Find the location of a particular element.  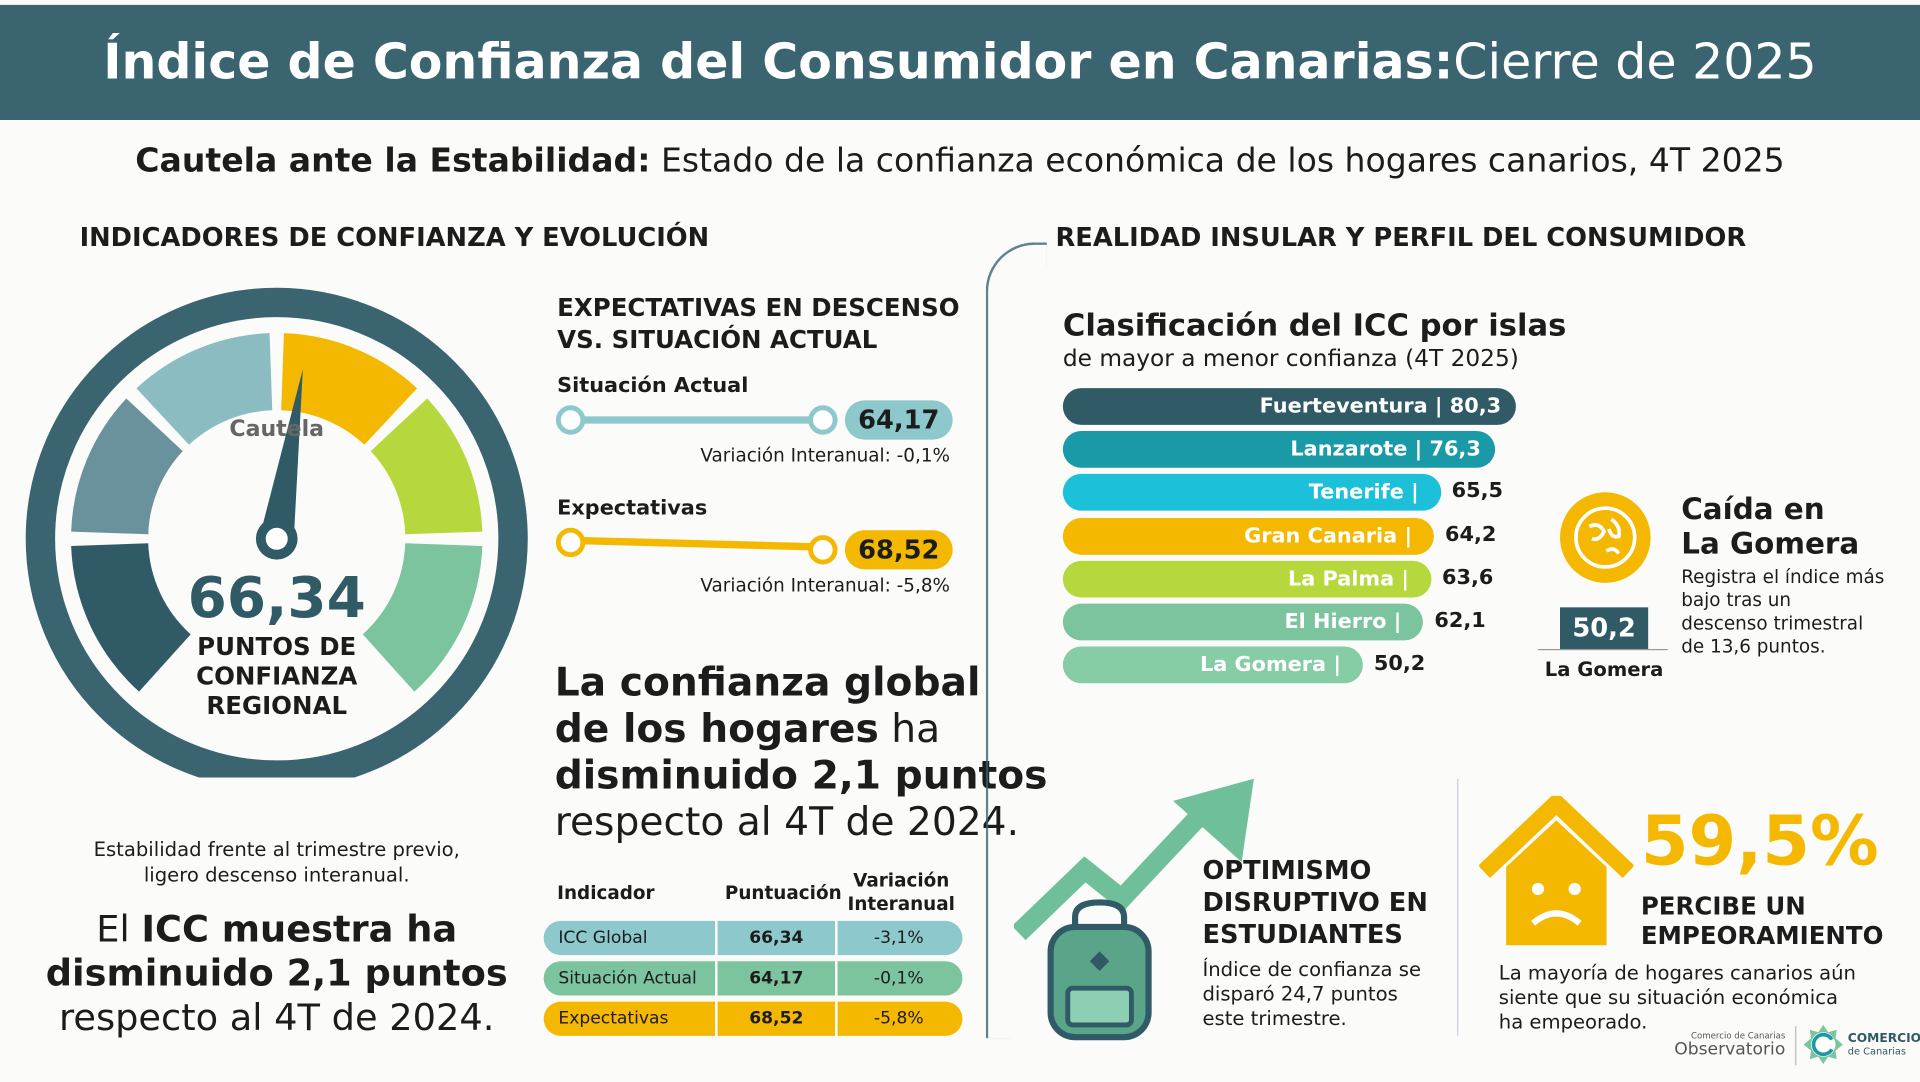

gauge-text: 66,34 PUNTOS DE CONFIANZA REGIONAL is located at coordinates (276, 641).